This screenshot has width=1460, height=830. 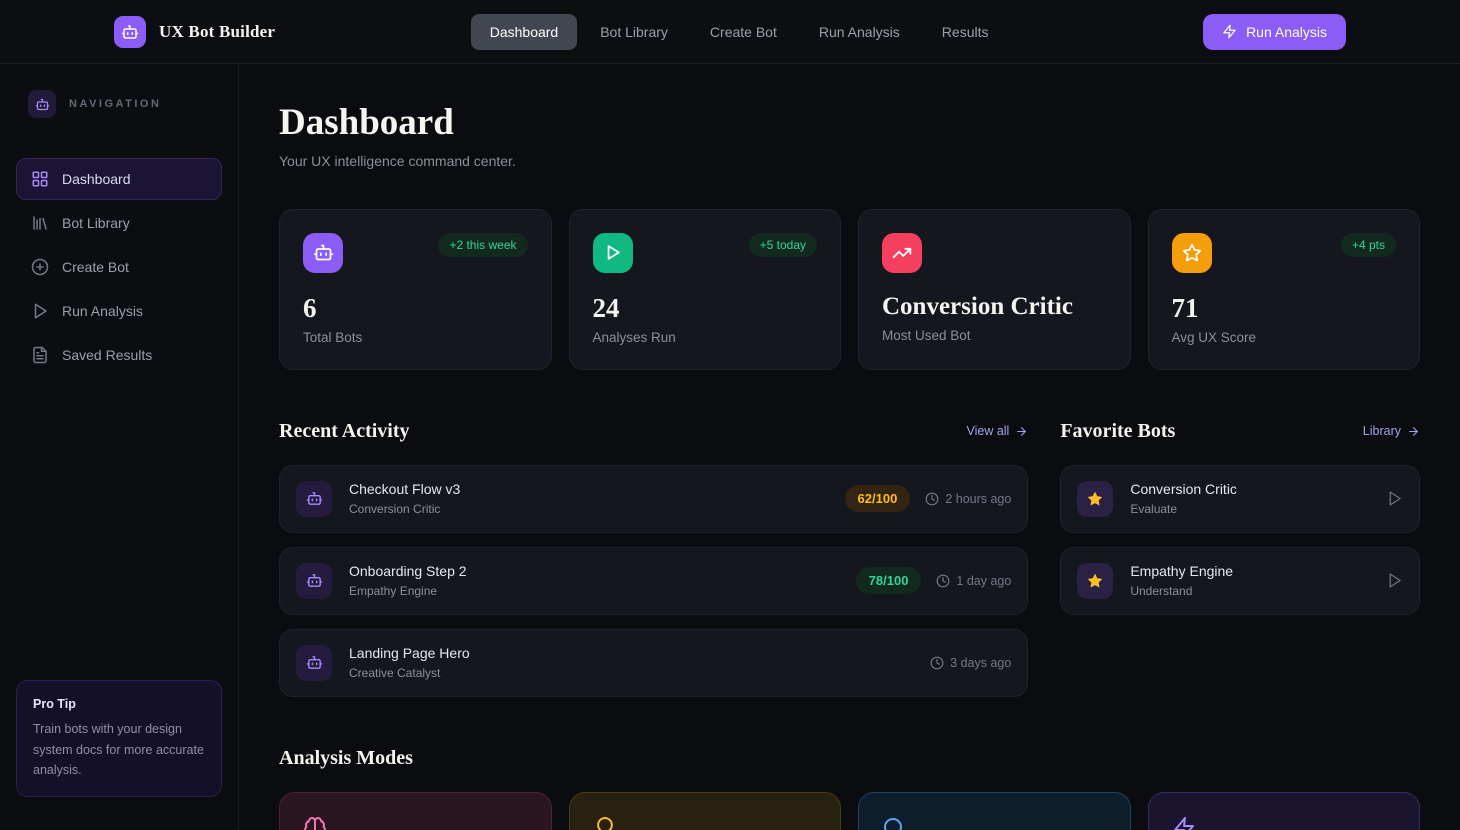 What do you see at coordinates (130, 31) in the screenshot?
I see `bot-logo-icon` at bounding box center [130, 31].